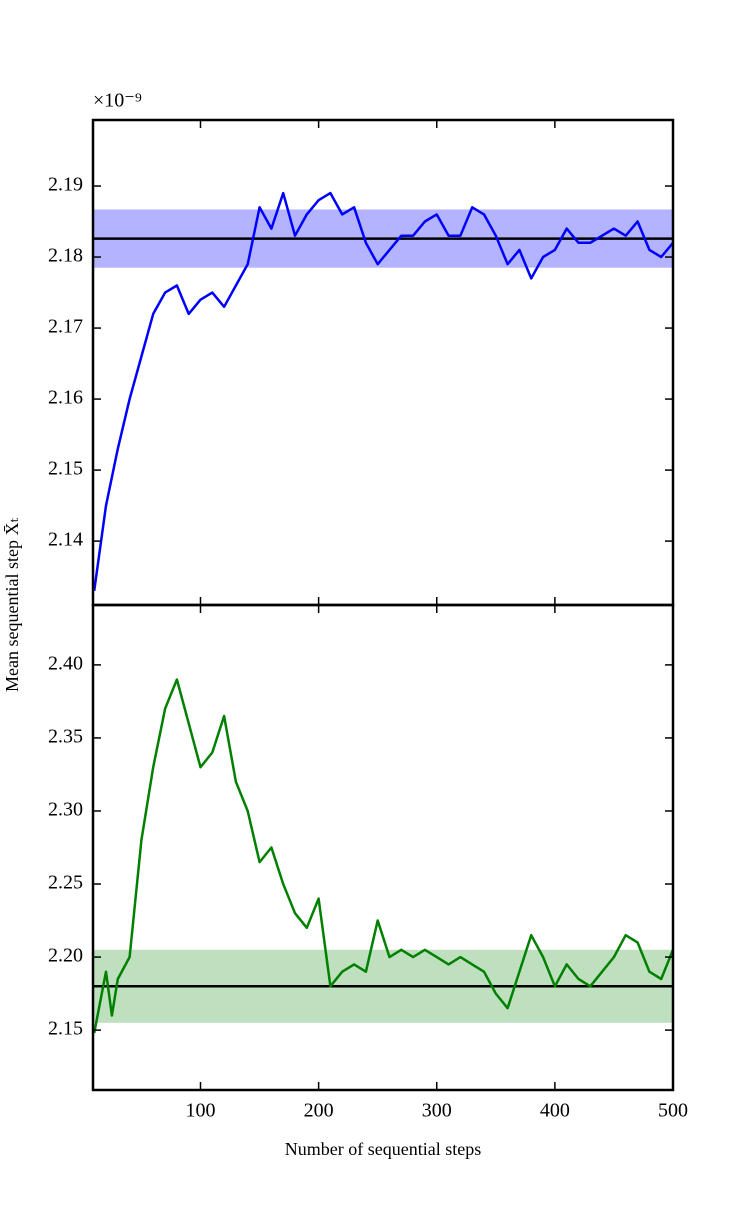 This screenshot has width=749, height=1218. Describe the element at coordinates (65, 956) in the screenshot. I see `y-tick-label: 2.20` at that location.